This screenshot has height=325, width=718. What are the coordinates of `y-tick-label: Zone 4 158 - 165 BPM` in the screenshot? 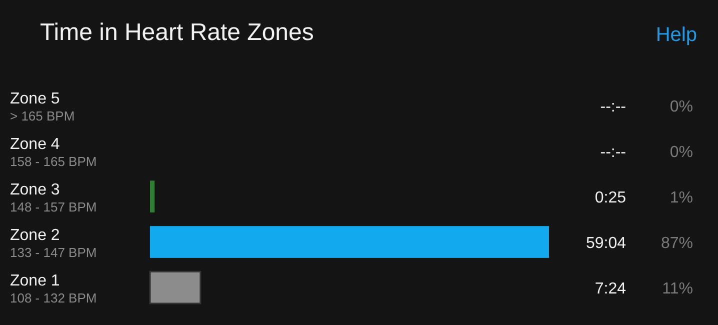 It's located at (53, 152).